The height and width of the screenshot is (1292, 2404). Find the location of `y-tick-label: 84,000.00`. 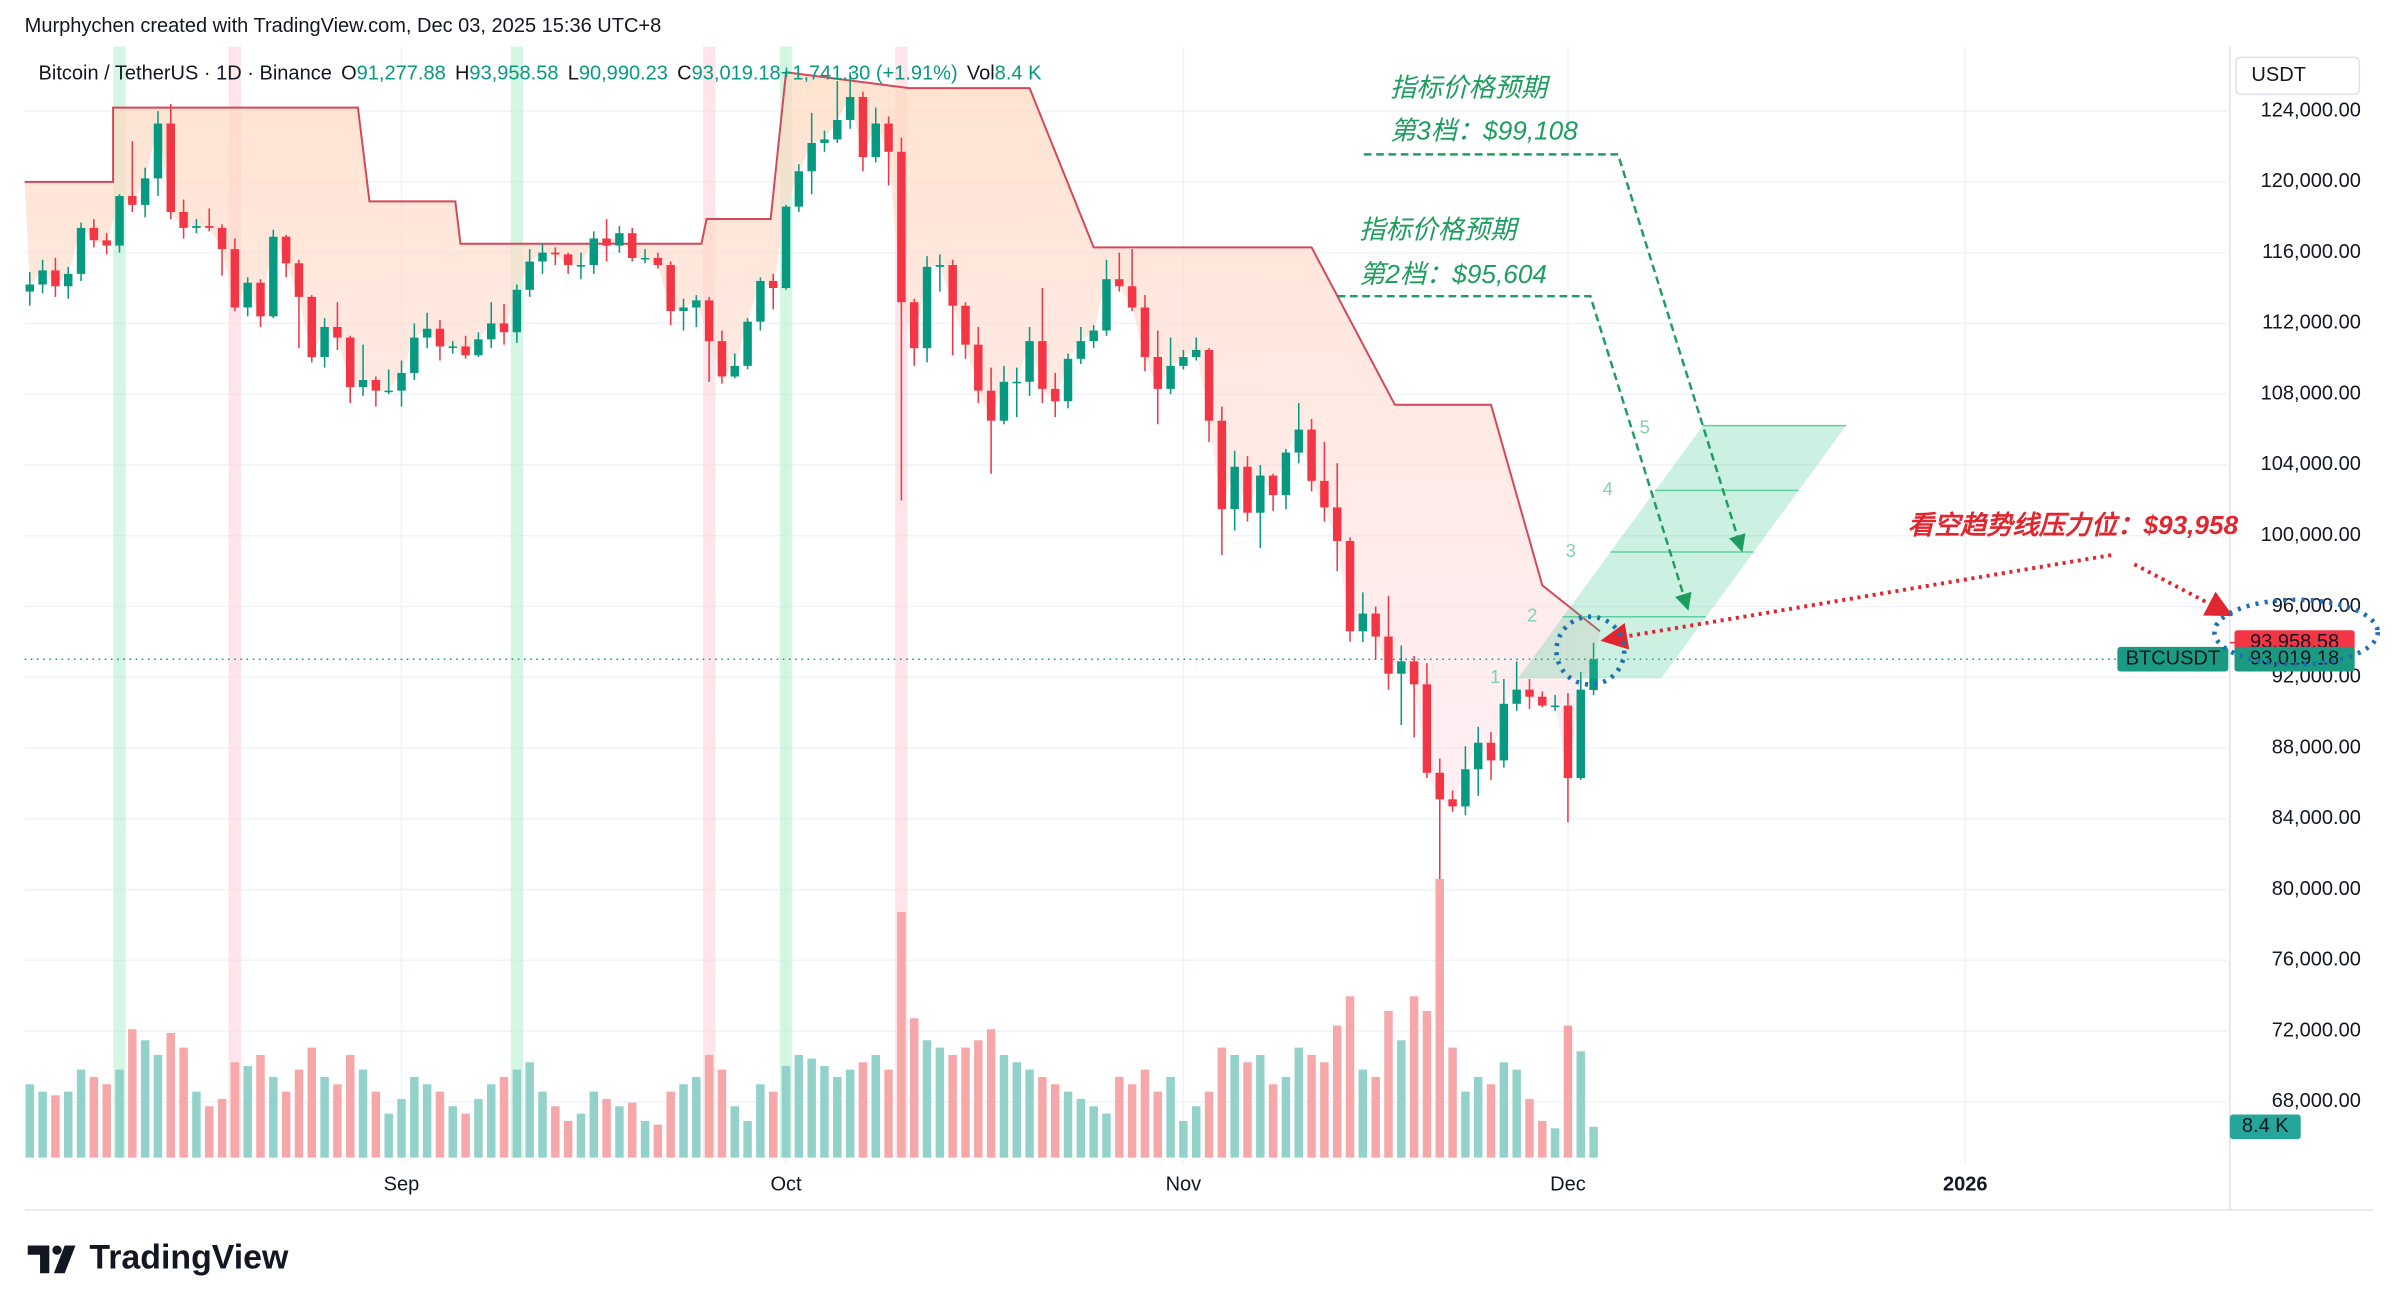

y-tick-label: 84,000.00 is located at coordinates (2316, 818).